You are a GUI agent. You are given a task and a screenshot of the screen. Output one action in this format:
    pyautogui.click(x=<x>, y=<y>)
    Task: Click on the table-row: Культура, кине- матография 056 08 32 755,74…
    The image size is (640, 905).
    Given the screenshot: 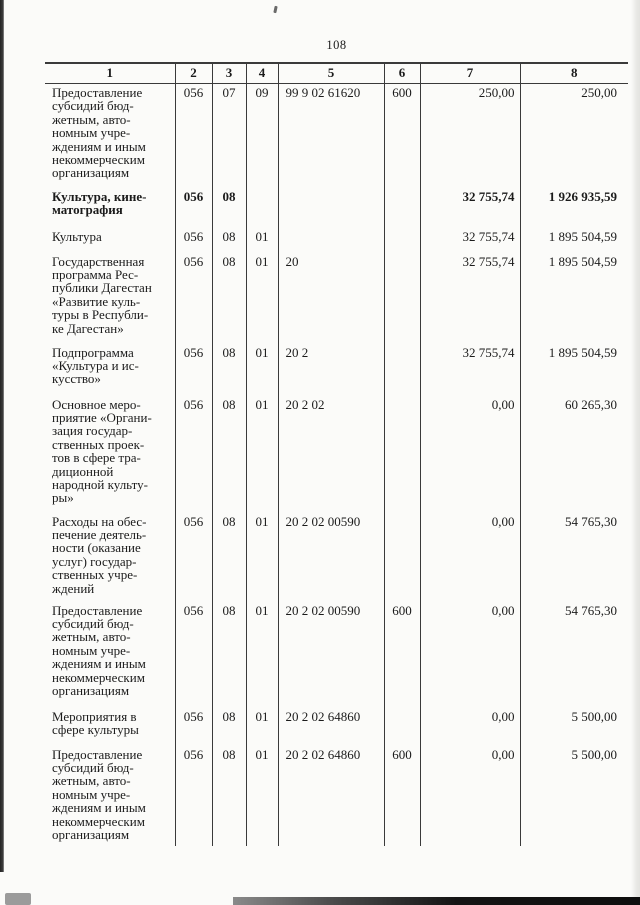 What is the action you would take?
    pyautogui.click(x=336, y=207)
    